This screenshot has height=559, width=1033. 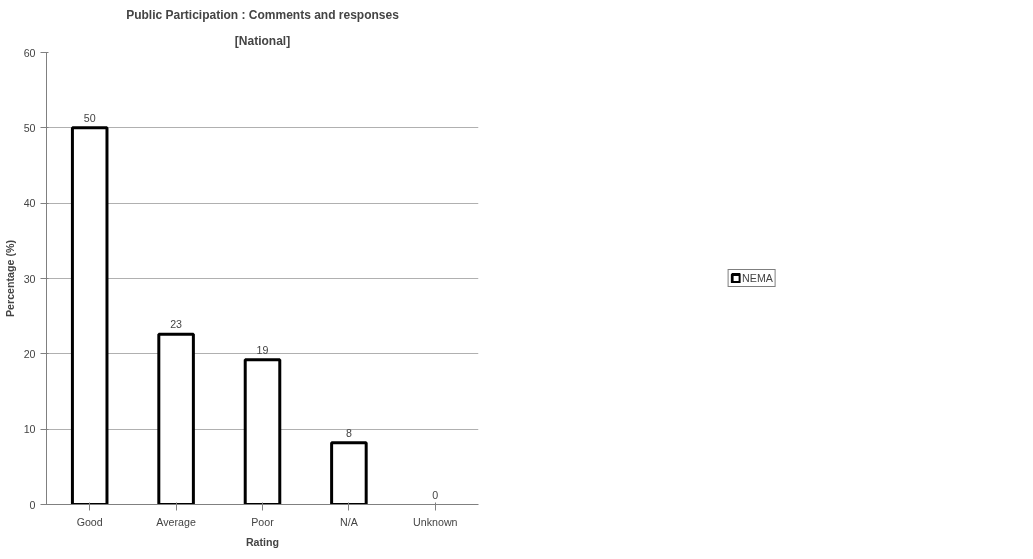 What do you see at coordinates (348, 432) in the screenshot?
I see `data-label: 8` at bounding box center [348, 432].